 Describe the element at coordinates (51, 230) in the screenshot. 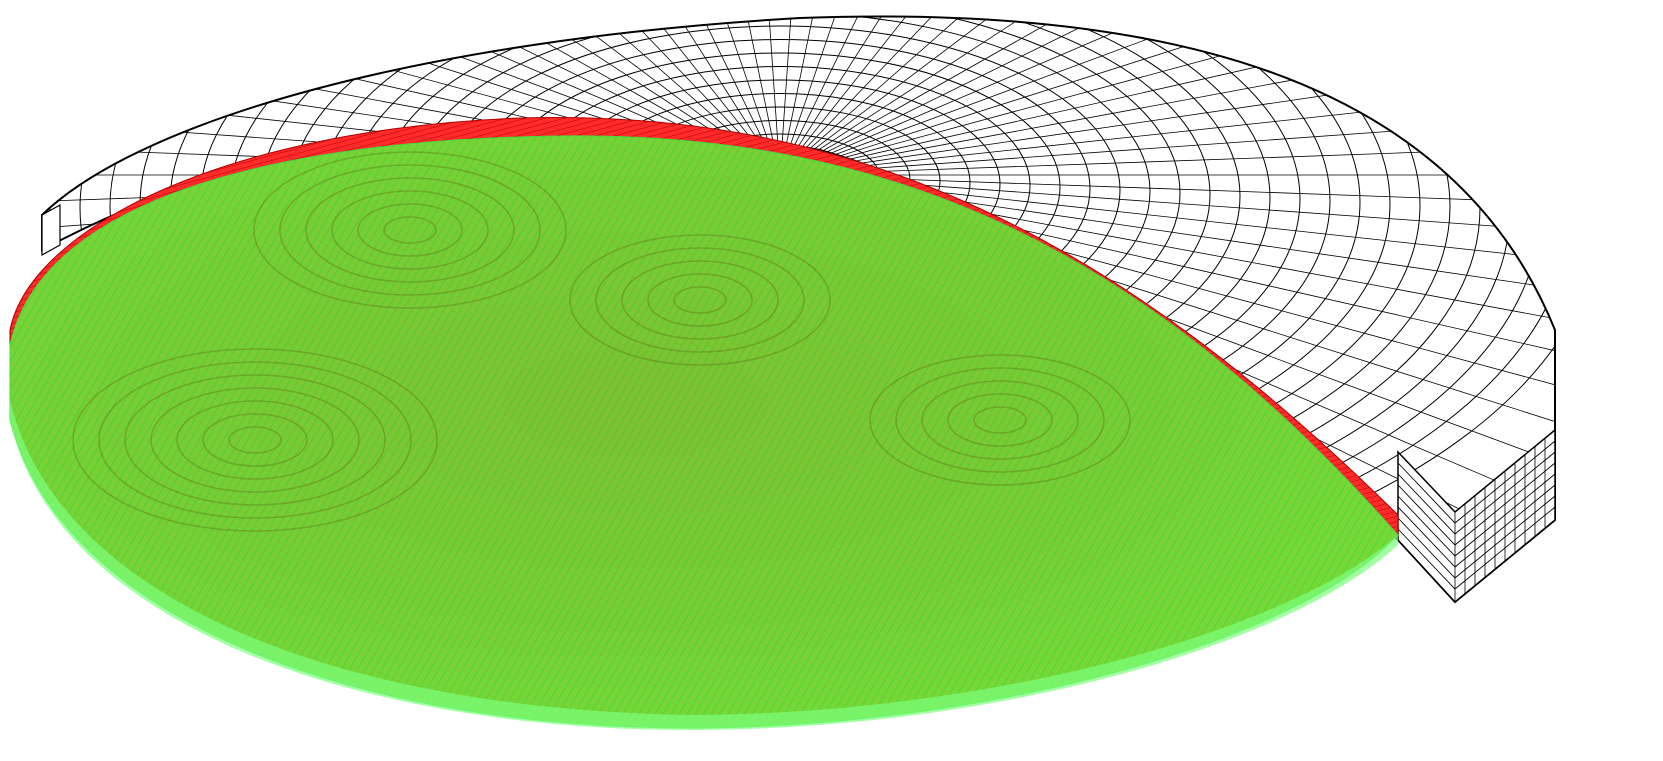

I see `shell-left-rim` at that location.